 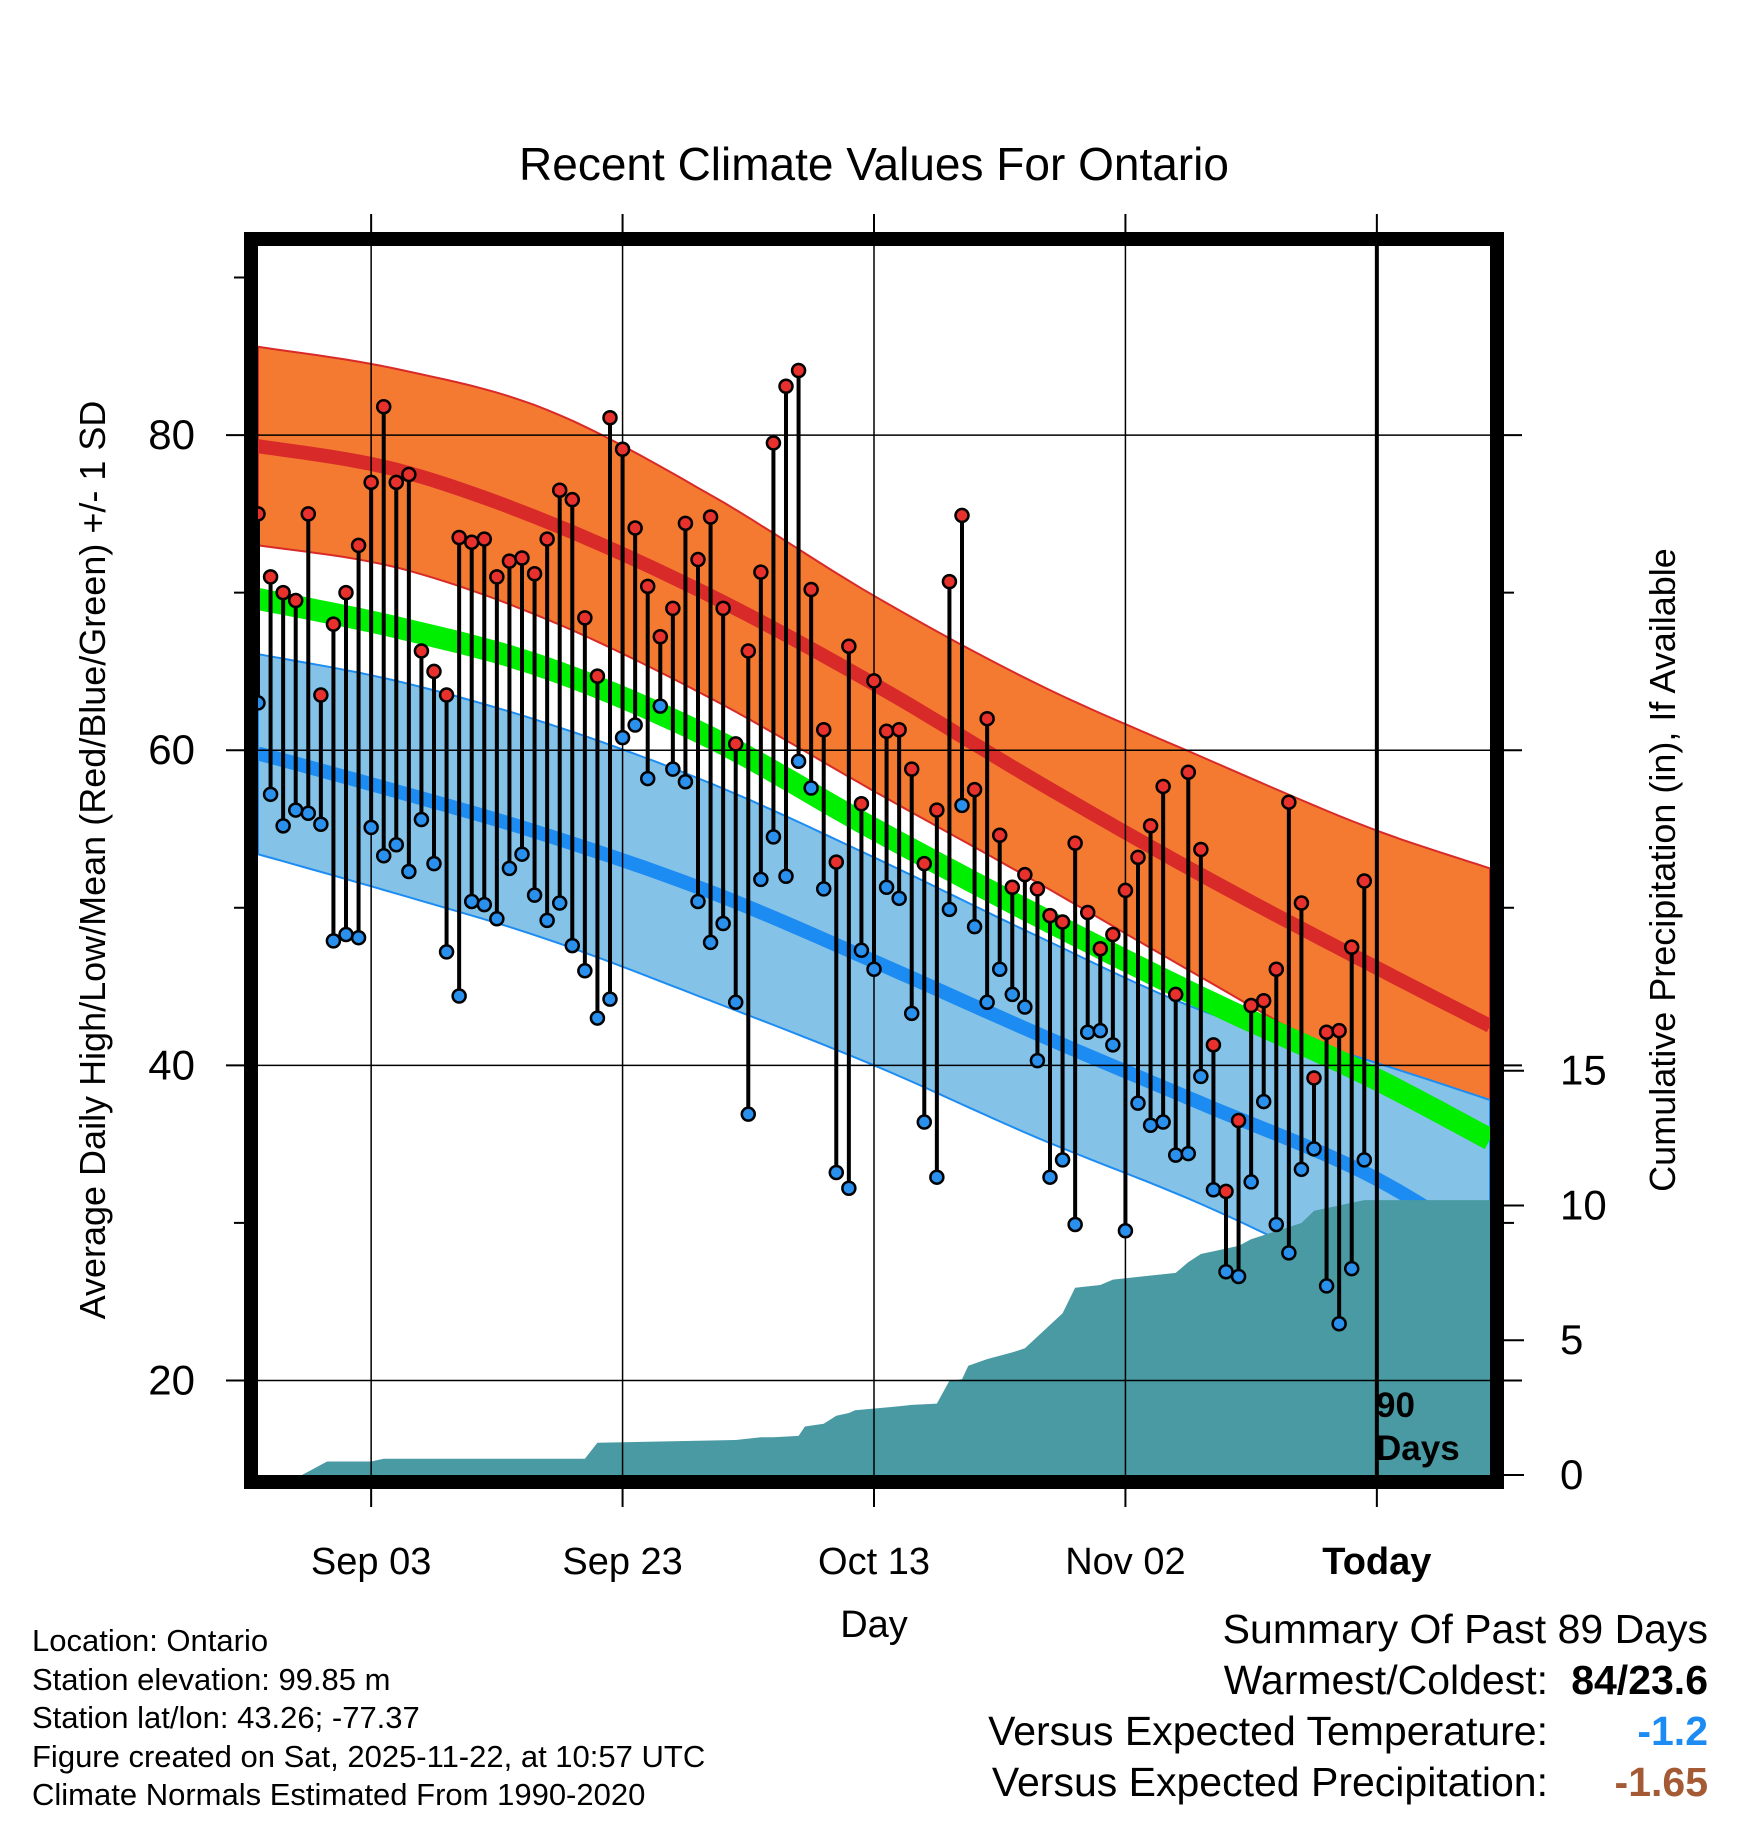 What do you see at coordinates (1465, 1629) in the screenshot?
I see `summary-title: Summary Of Past 89 Days` at bounding box center [1465, 1629].